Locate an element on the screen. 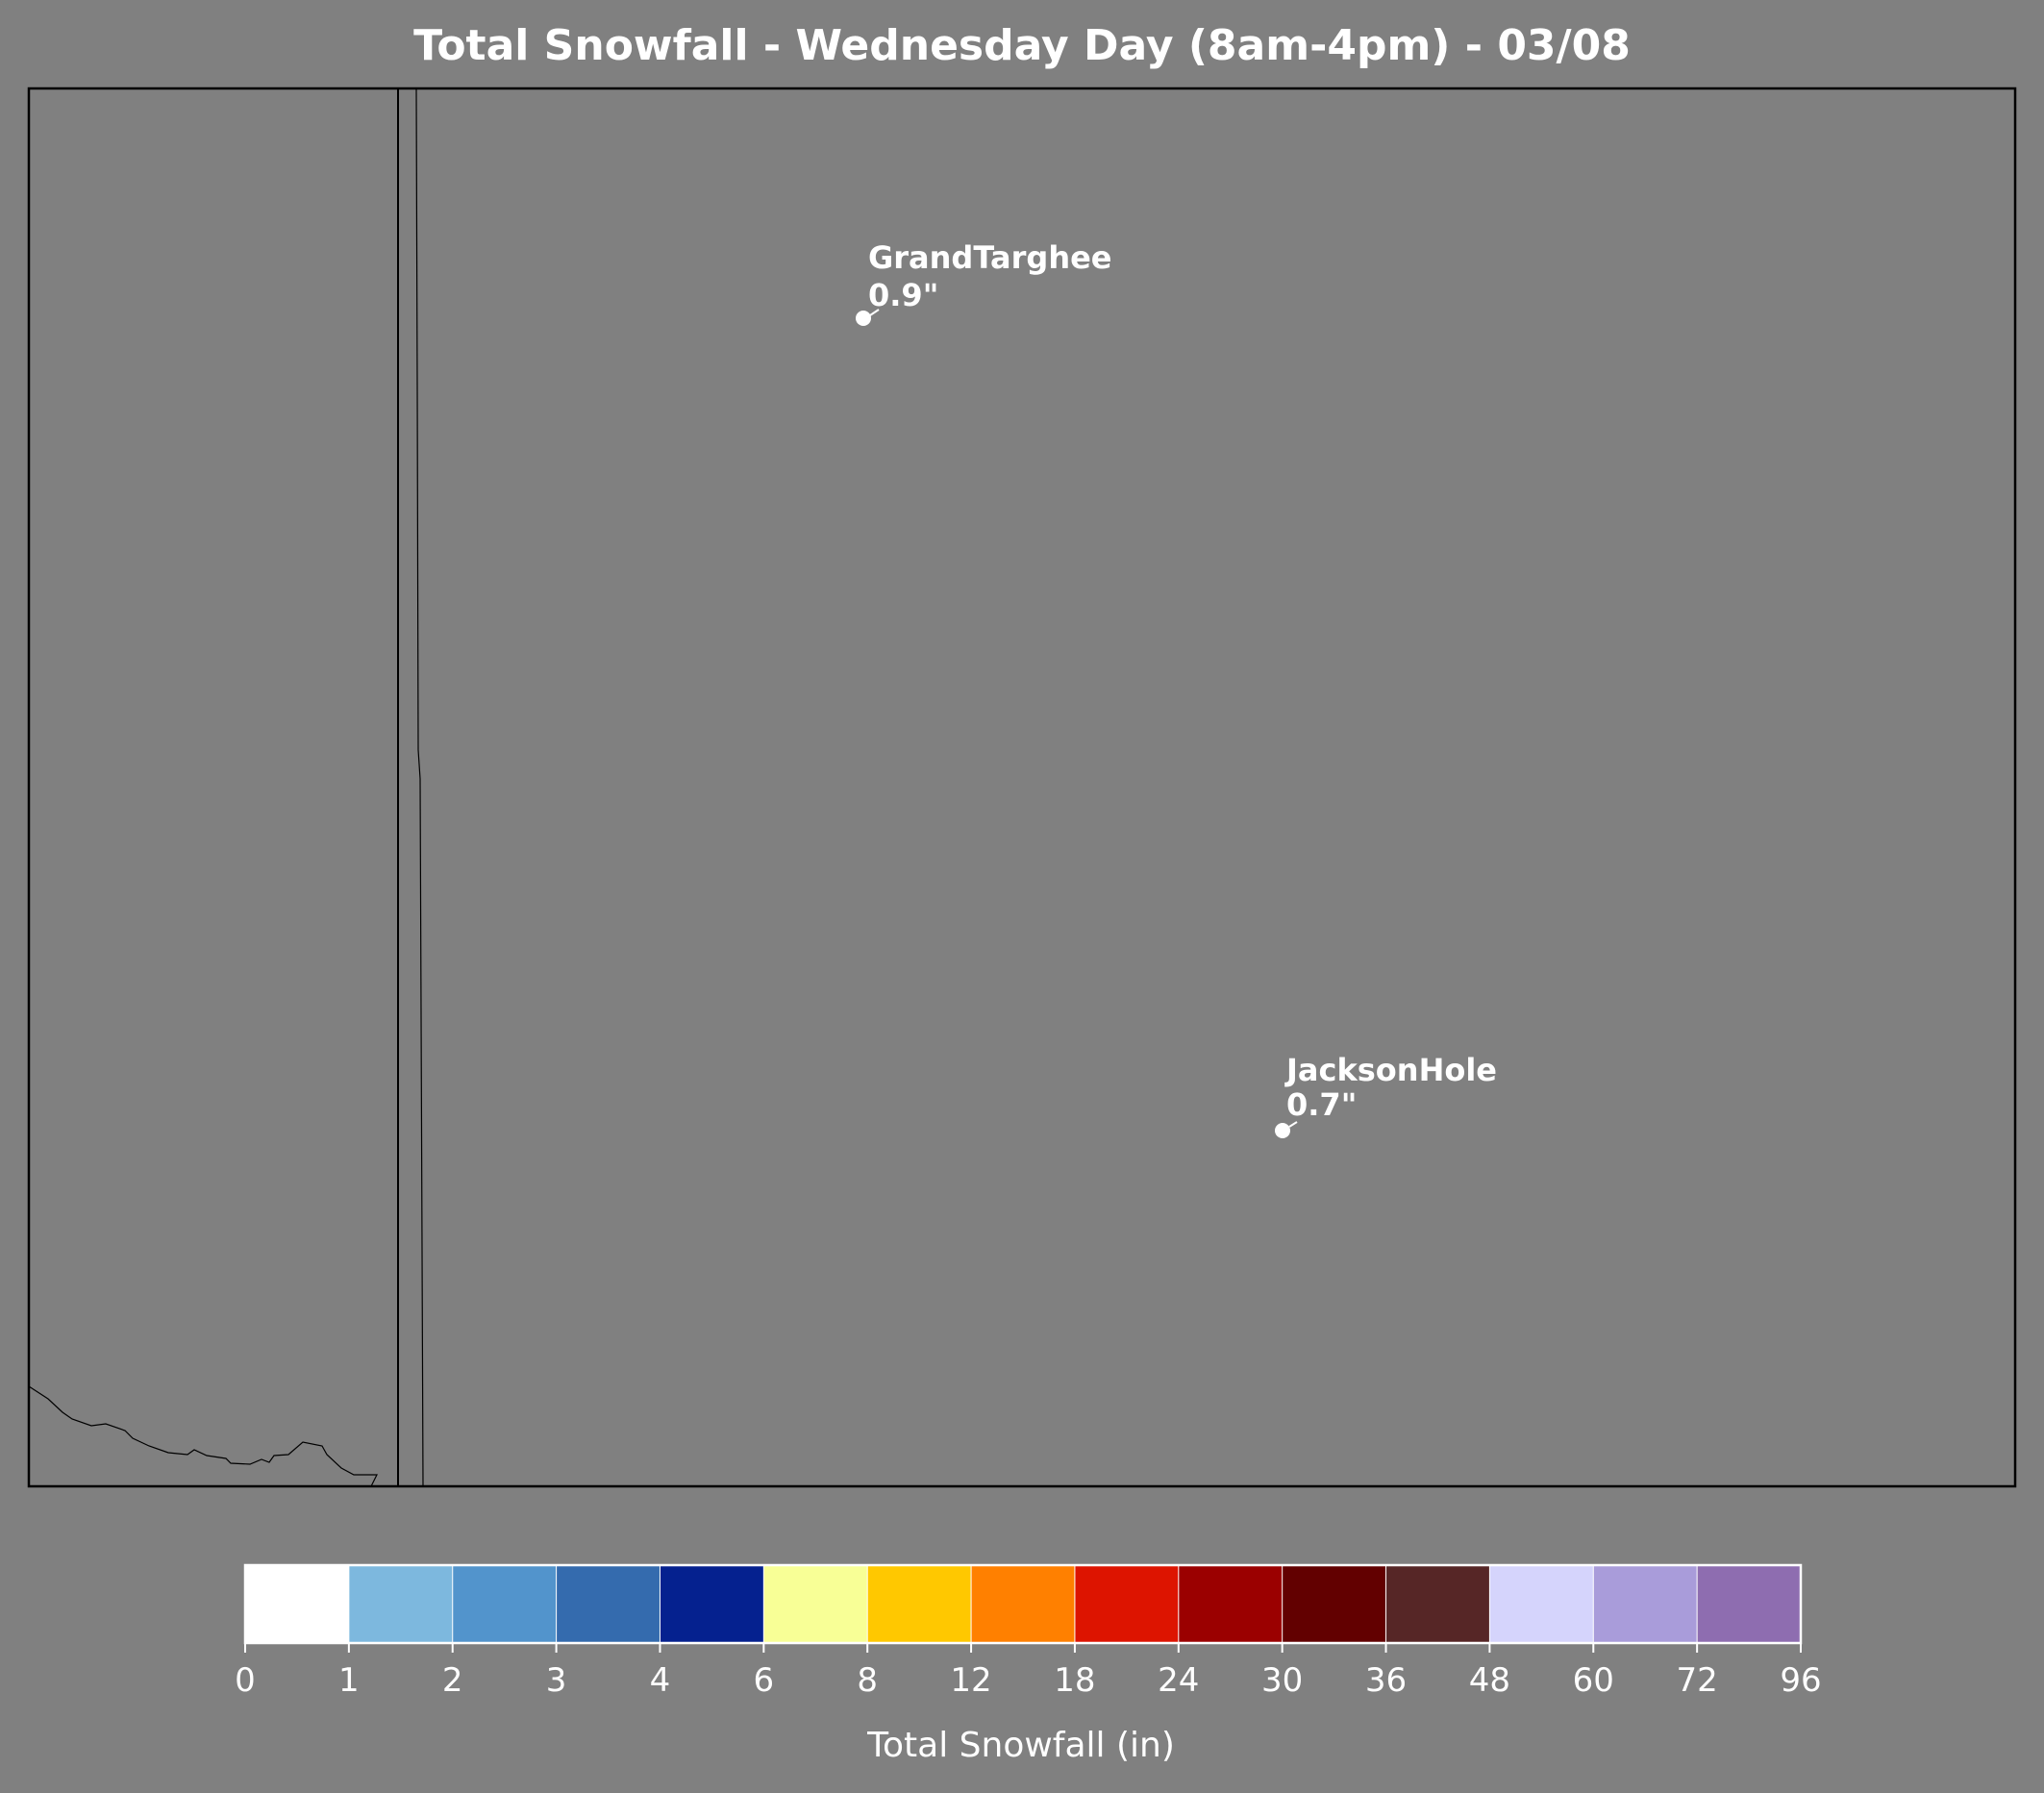  colorbar-tick-label: 4 is located at coordinates (660, 1680).